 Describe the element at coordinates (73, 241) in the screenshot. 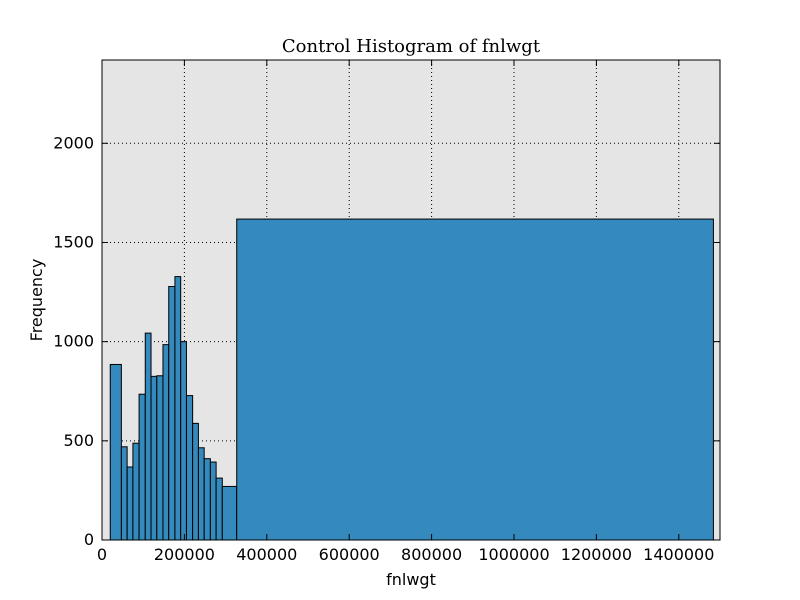

I see `y-tick-label: 1500` at that location.